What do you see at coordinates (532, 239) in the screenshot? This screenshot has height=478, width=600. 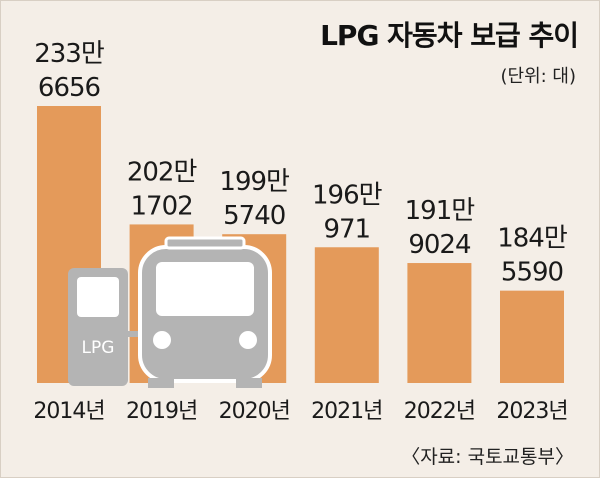 I see `value-label: 184만` at bounding box center [532, 239].